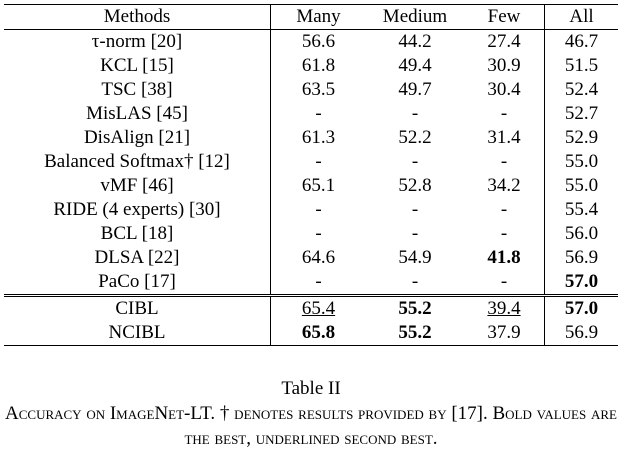 Image resolution: width=622 pixels, height=450 pixels. I want to click on value-cell: 49.4, so click(415, 65).